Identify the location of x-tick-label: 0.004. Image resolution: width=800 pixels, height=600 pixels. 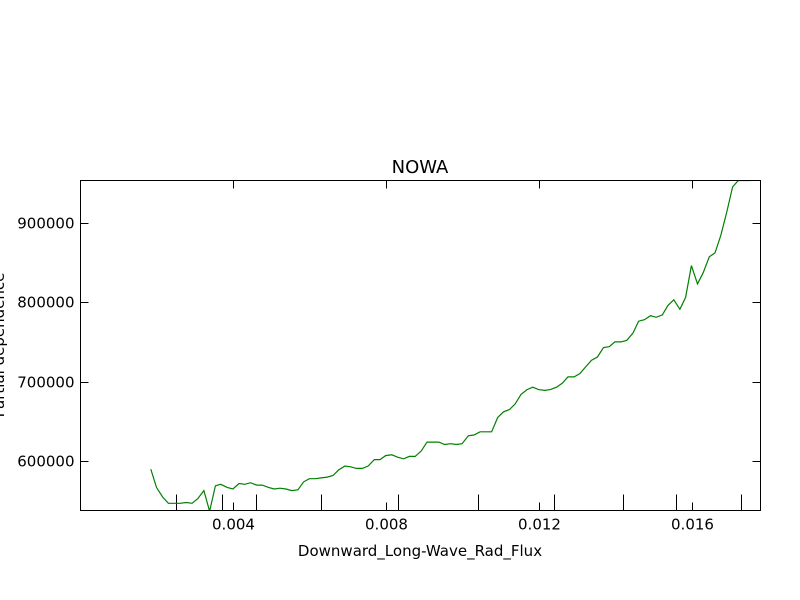
(233, 525).